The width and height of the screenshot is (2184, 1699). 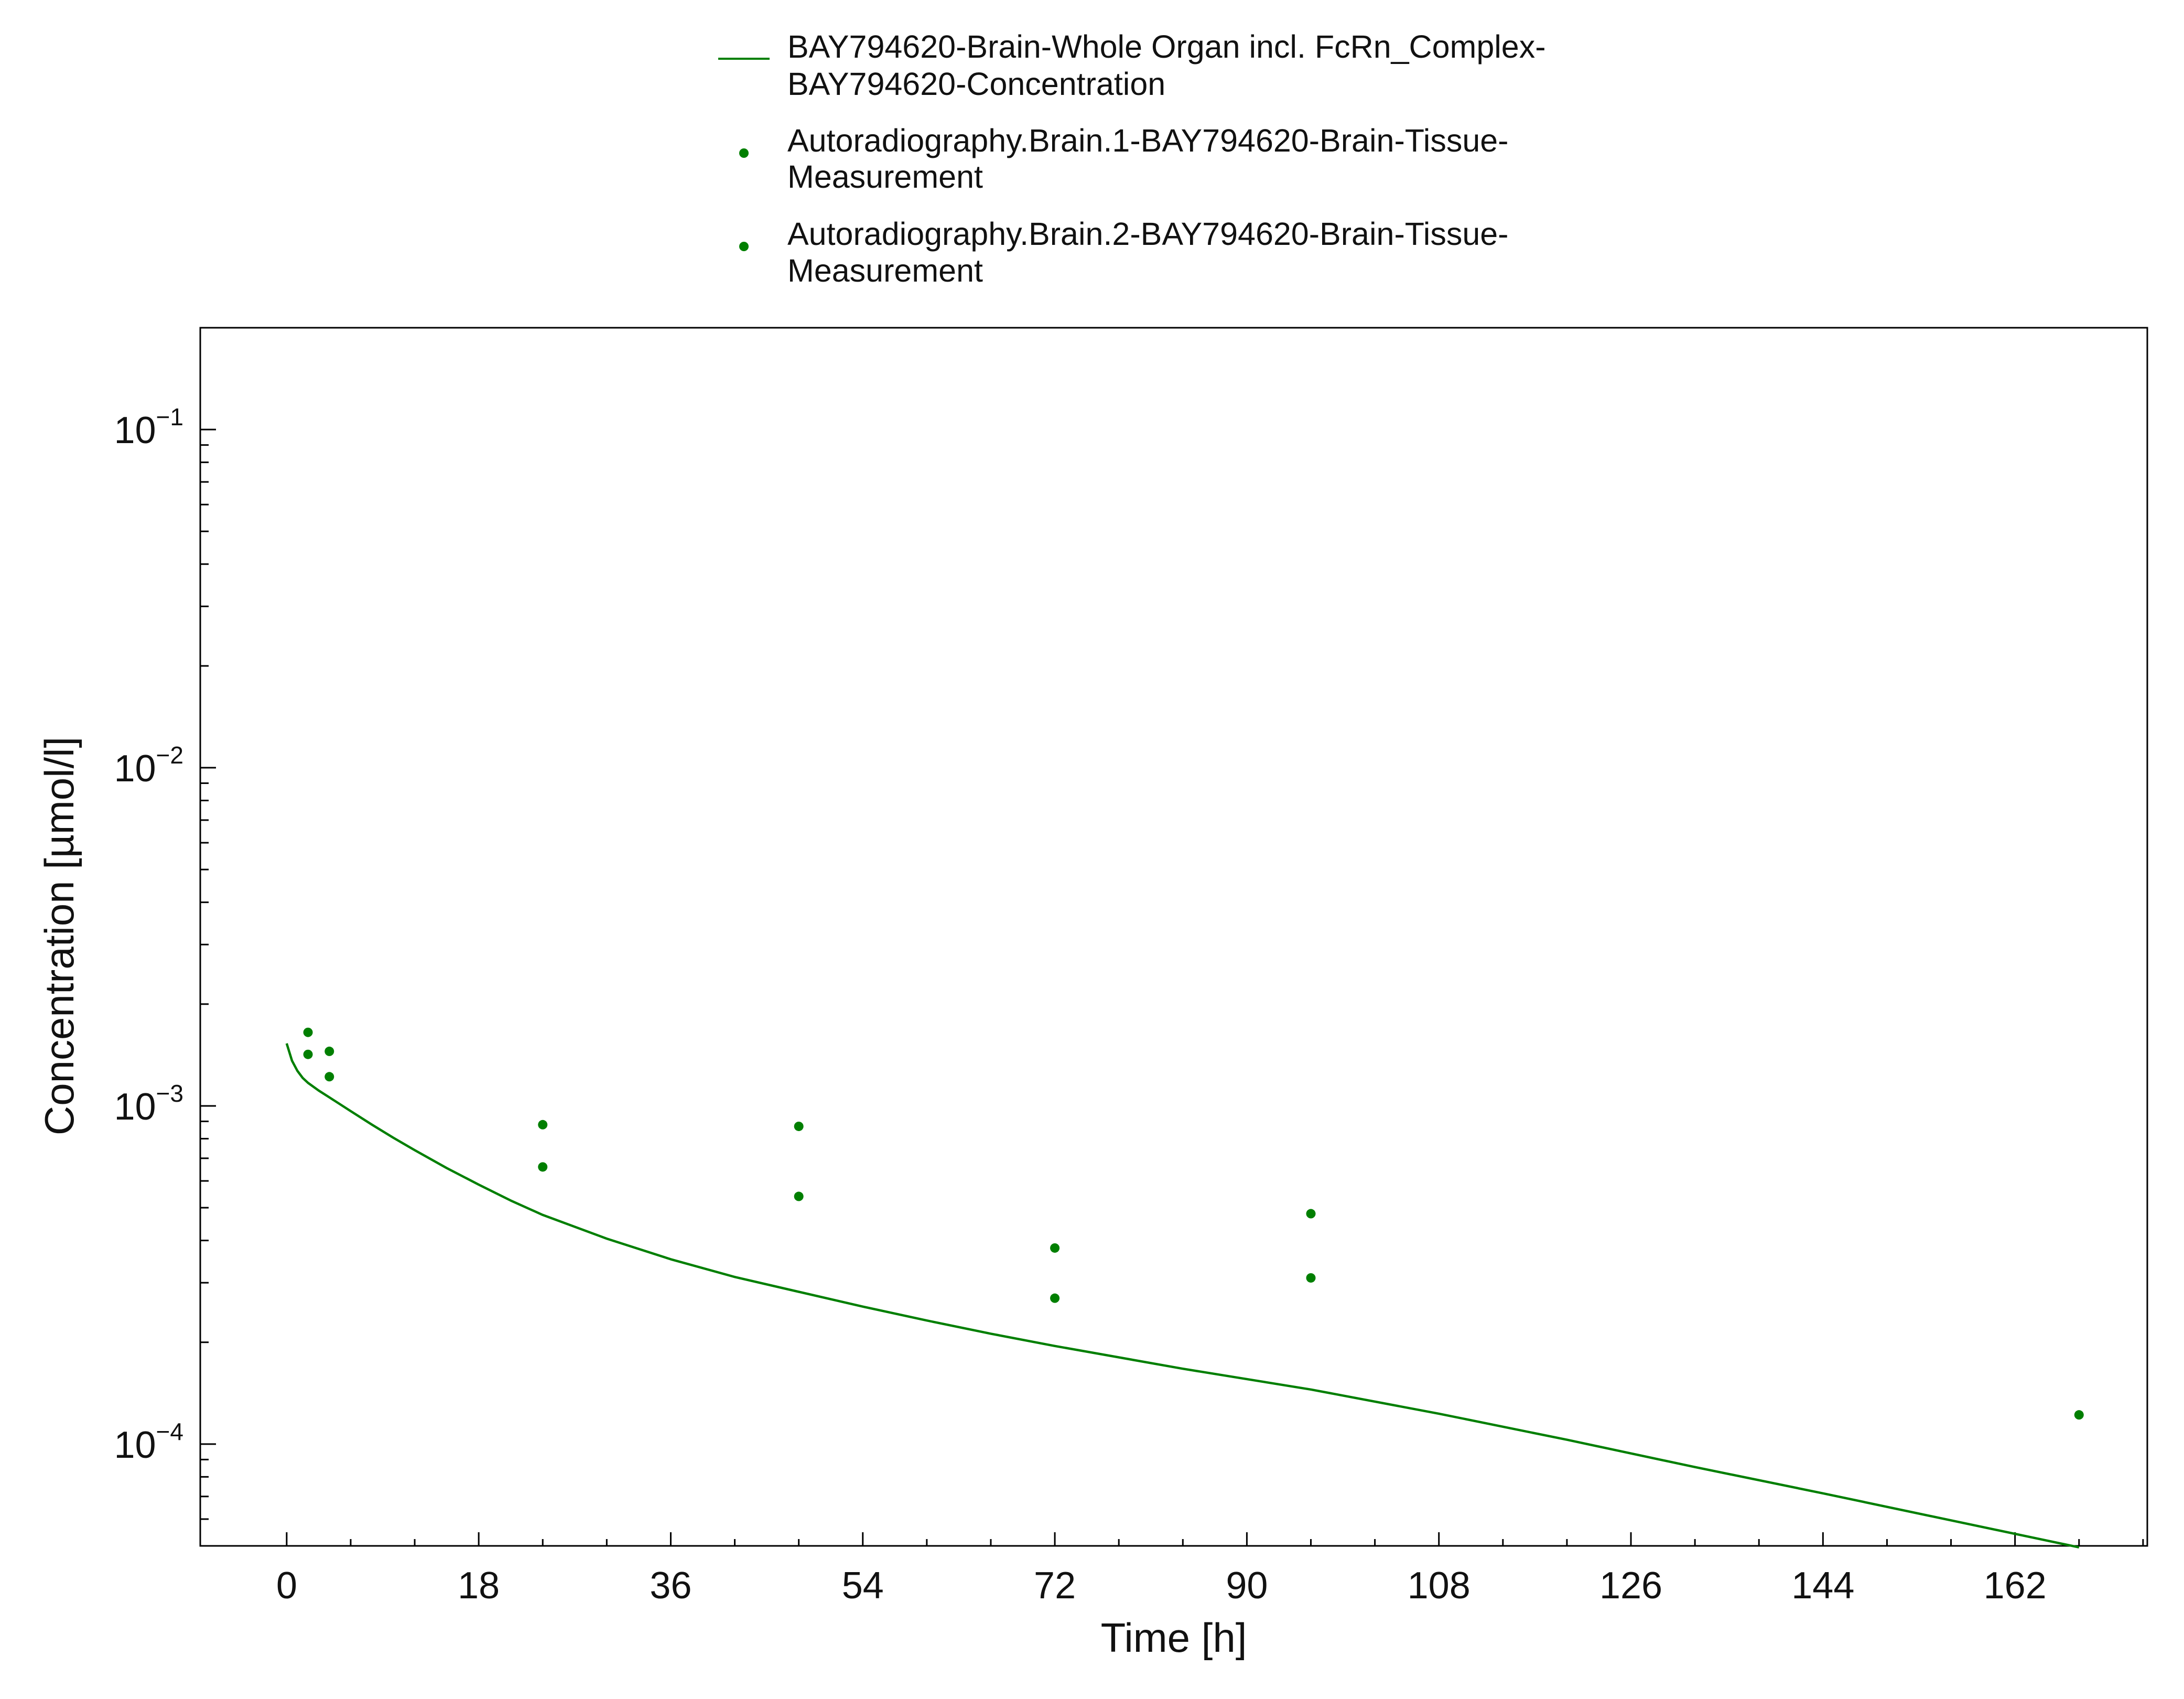 I want to click on y-tick-label: 10⁻⁴, so click(x=148, y=1442).